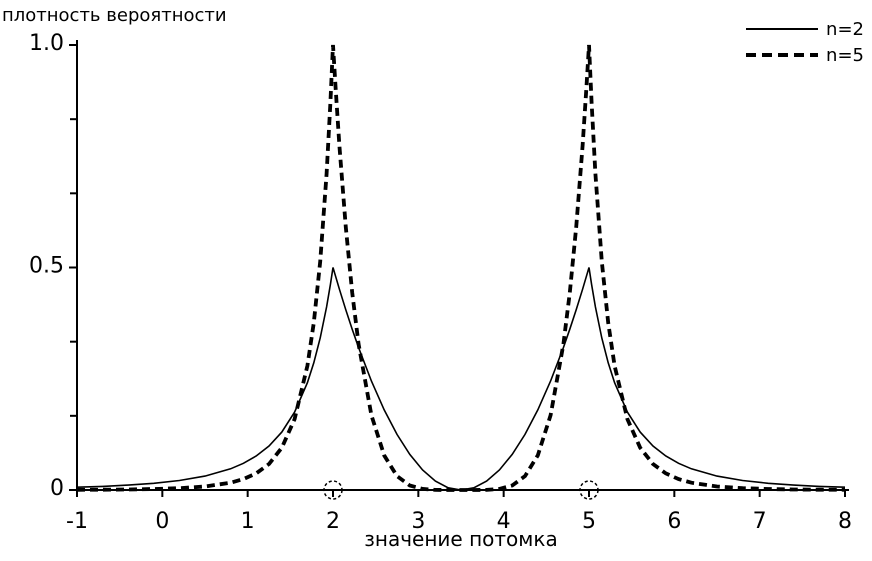  What do you see at coordinates (333, 521) in the screenshot?
I see `x-tick-label: 2` at bounding box center [333, 521].